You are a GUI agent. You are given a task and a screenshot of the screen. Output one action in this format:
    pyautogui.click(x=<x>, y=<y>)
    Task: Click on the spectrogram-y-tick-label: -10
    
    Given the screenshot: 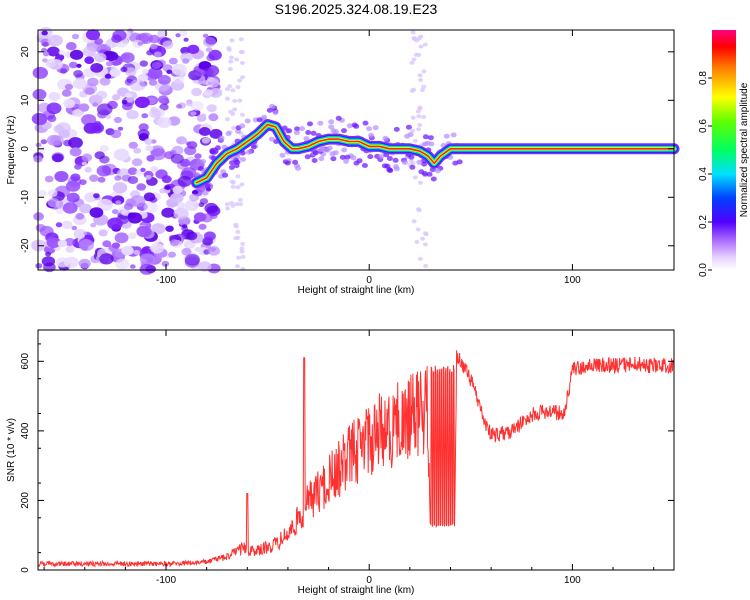 What is the action you would take?
    pyautogui.click(x=25, y=197)
    